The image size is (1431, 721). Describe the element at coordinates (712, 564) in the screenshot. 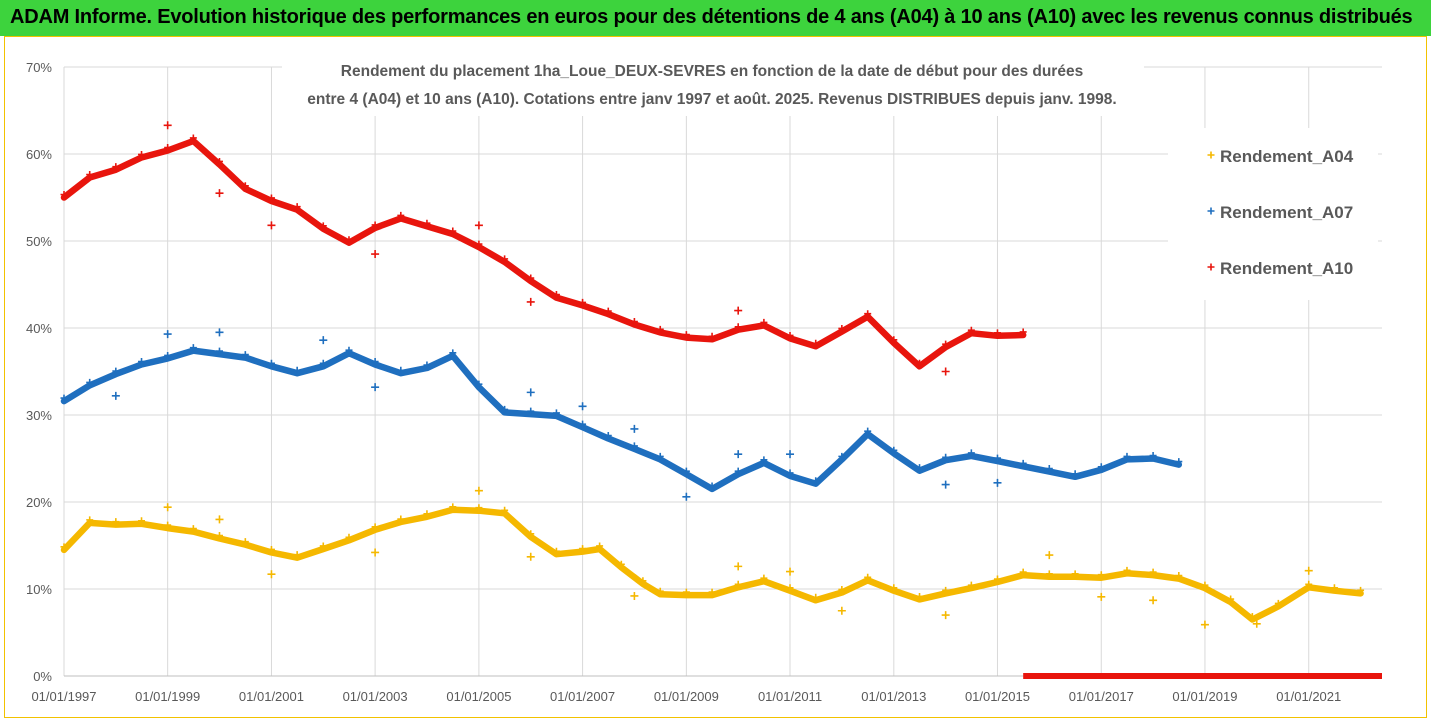

I see `series-line-Rendement_A04` at that location.